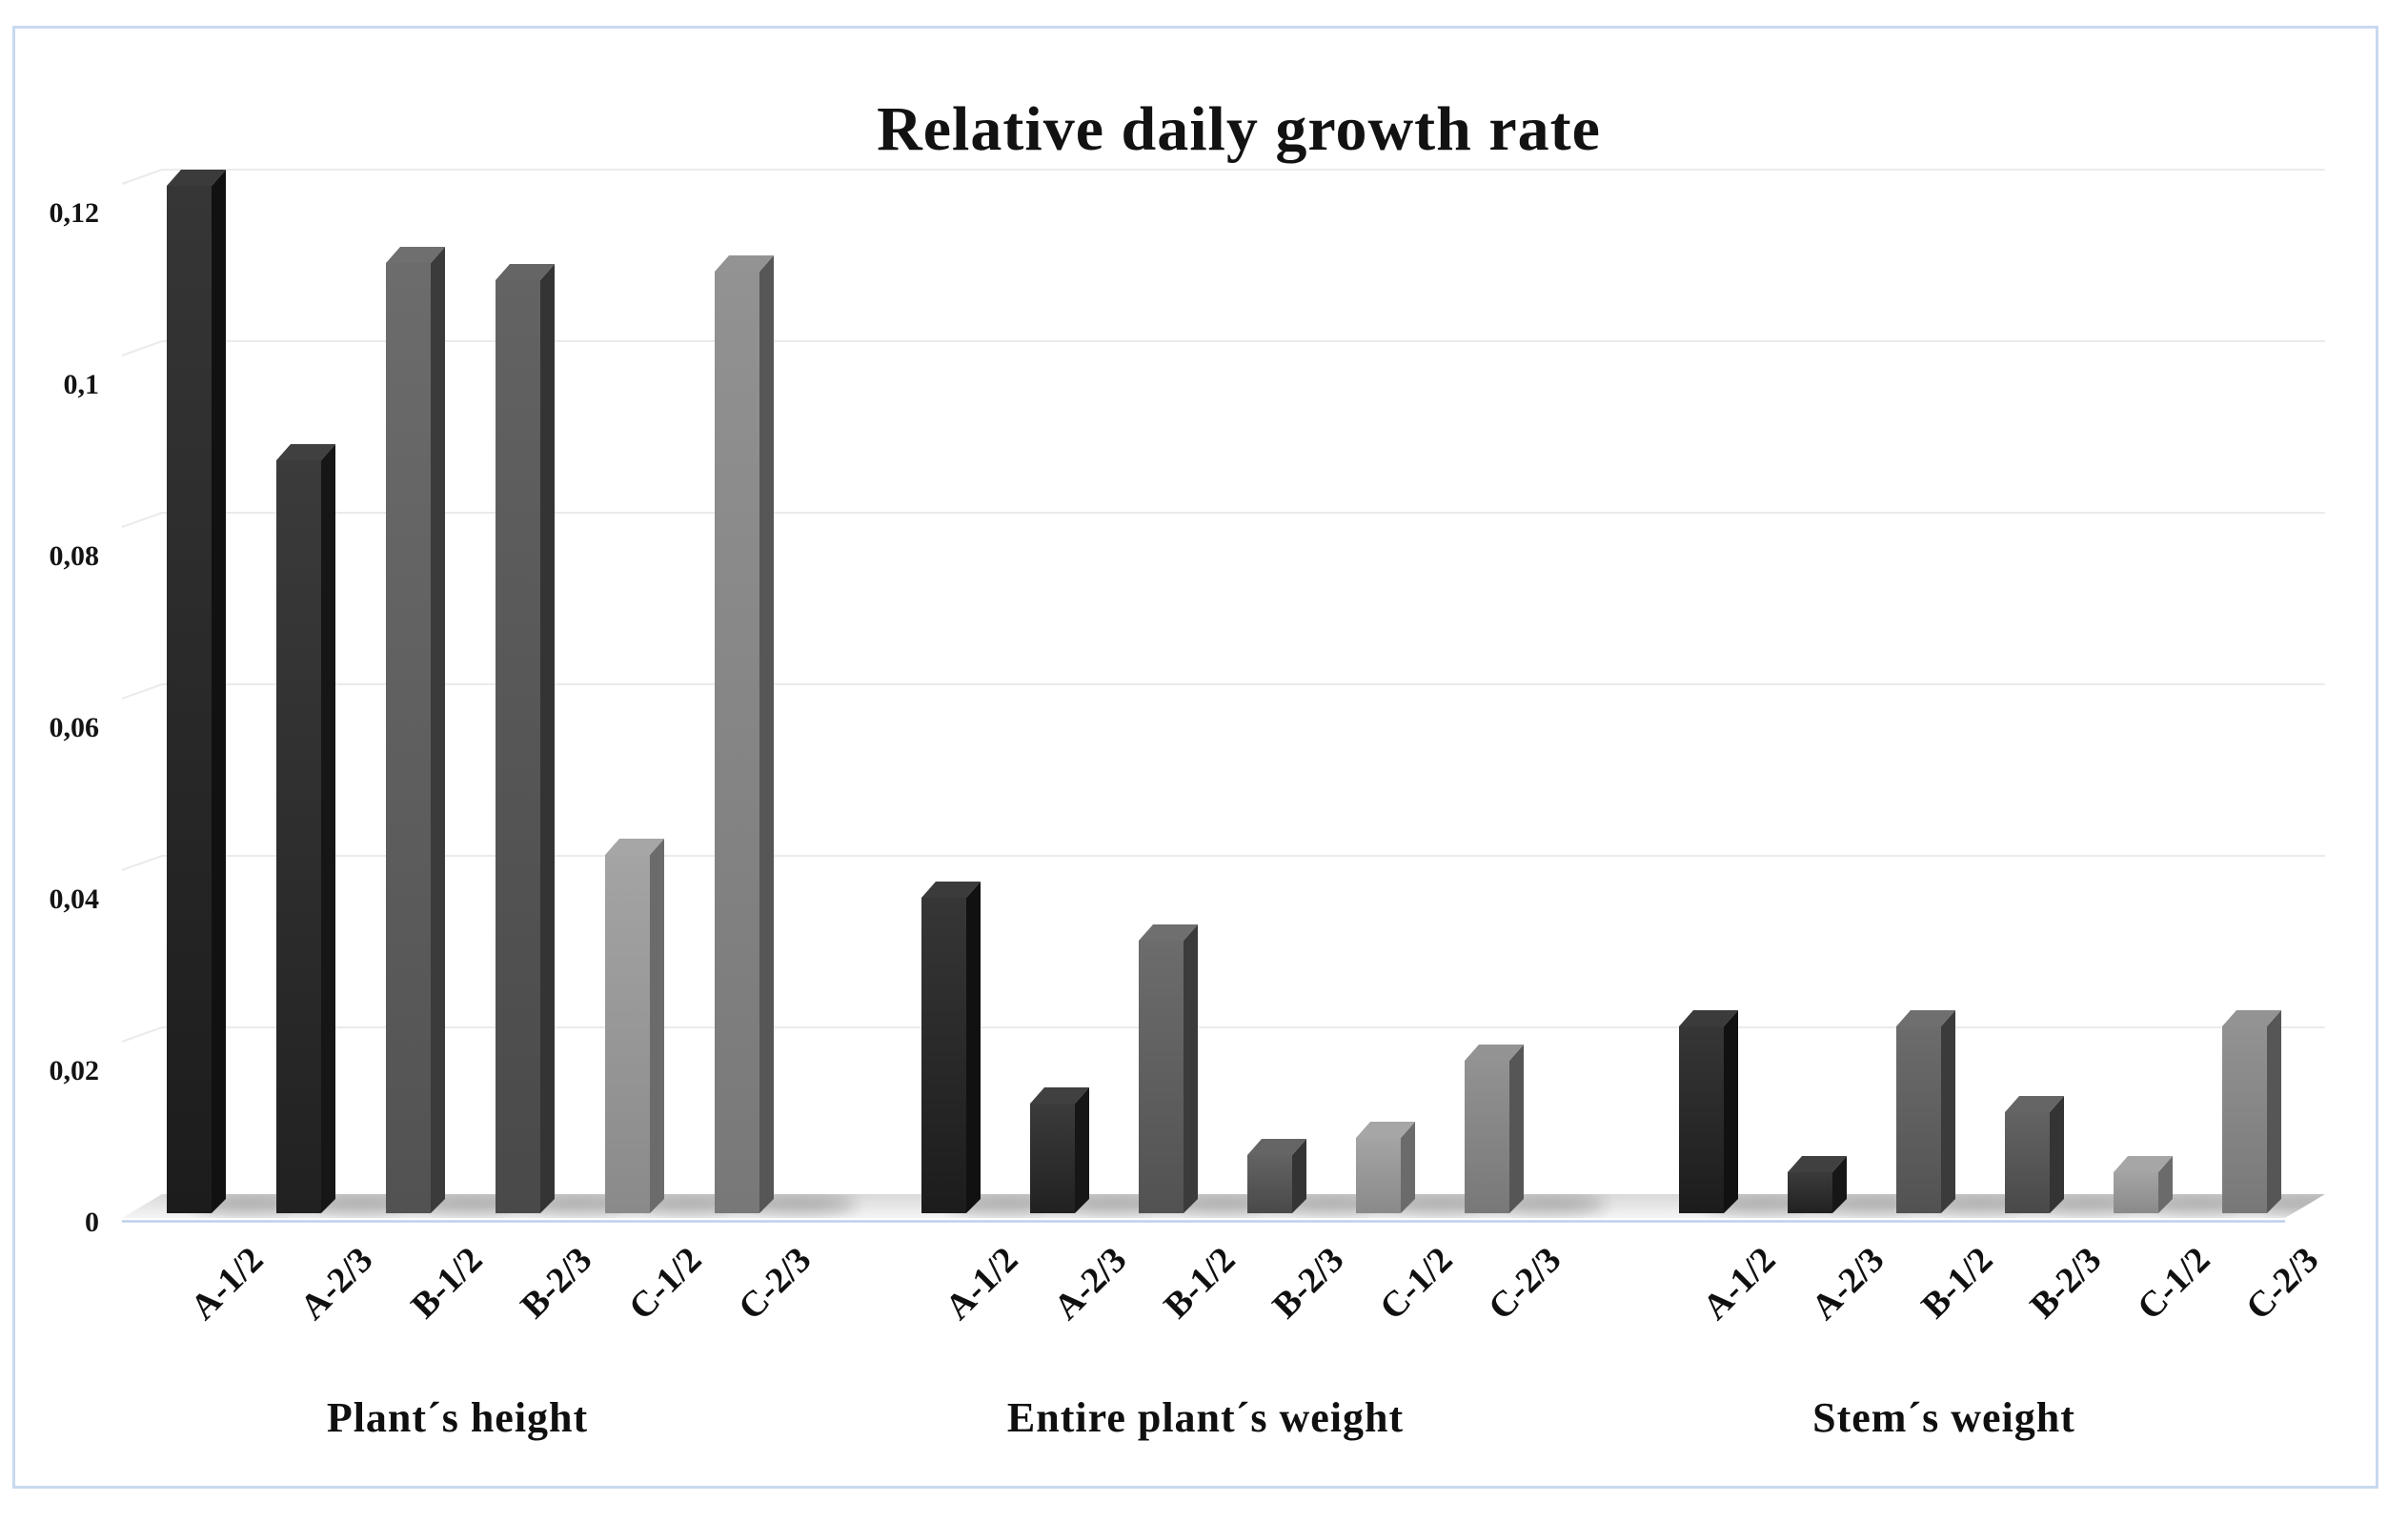 The width and height of the screenshot is (2408, 1522). Describe the element at coordinates (1205, 1417) in the screenshot. I see `group-label-entire-plant-s-weight: Entire plant´s weight` at that location.